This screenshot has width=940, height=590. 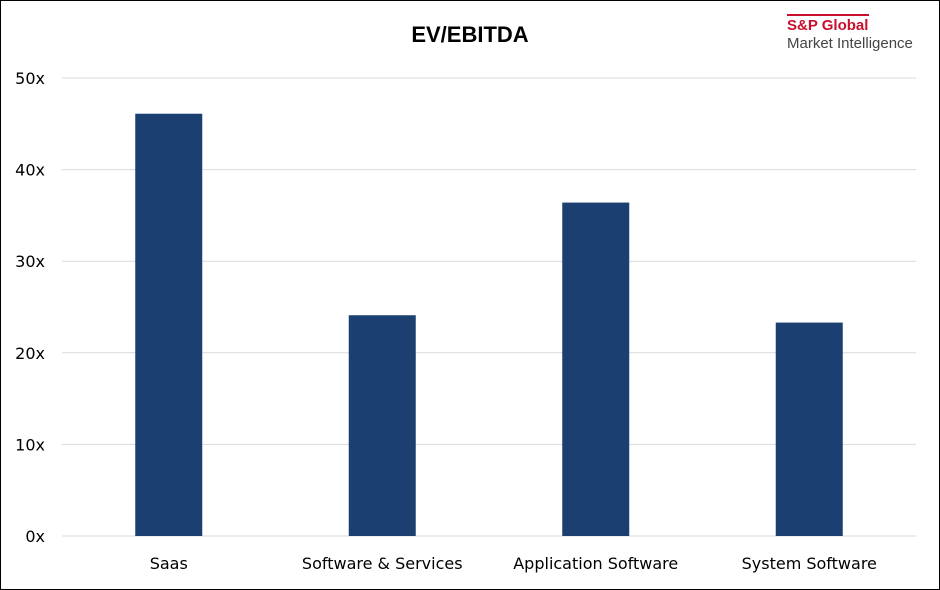 What do you see at coordinates (828, 15) in the screenshot?
I see `logo-bar` at bounding box center [828, 15].